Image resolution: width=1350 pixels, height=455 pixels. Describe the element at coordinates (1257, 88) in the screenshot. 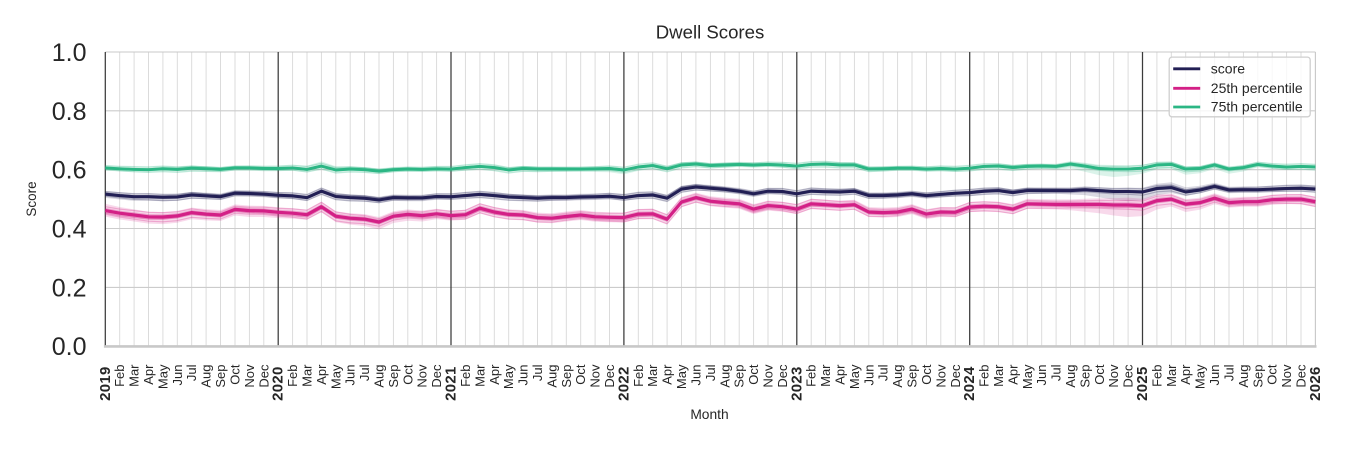

I see `svg-text: 25th percentile` at that location.